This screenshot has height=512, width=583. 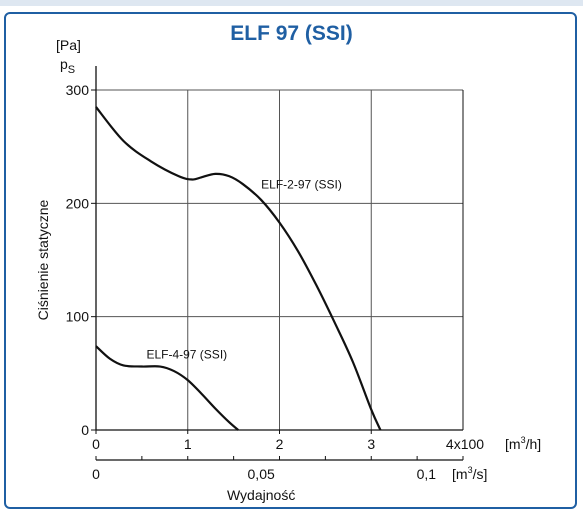 I want to click on x-tick-label-4x100: 4x100, so click(x=465, y=444).